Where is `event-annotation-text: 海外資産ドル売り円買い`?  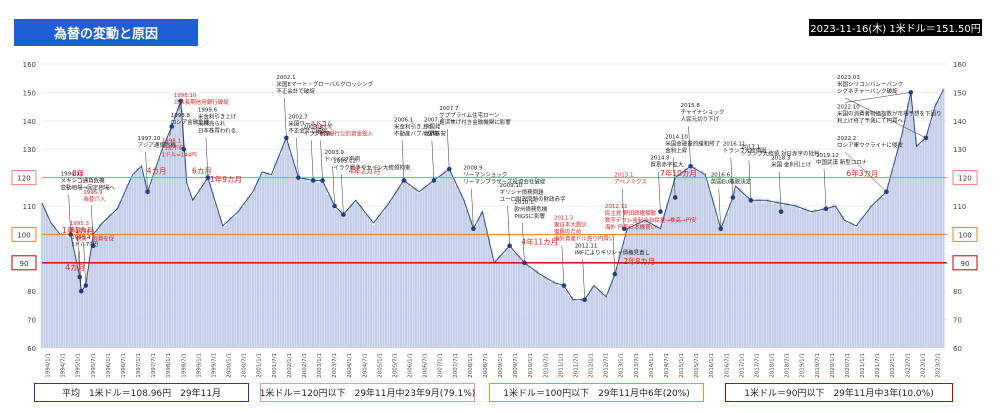
event-annotation-text: 海外資産ドル売り円買い is located at coordinates (584, 239).